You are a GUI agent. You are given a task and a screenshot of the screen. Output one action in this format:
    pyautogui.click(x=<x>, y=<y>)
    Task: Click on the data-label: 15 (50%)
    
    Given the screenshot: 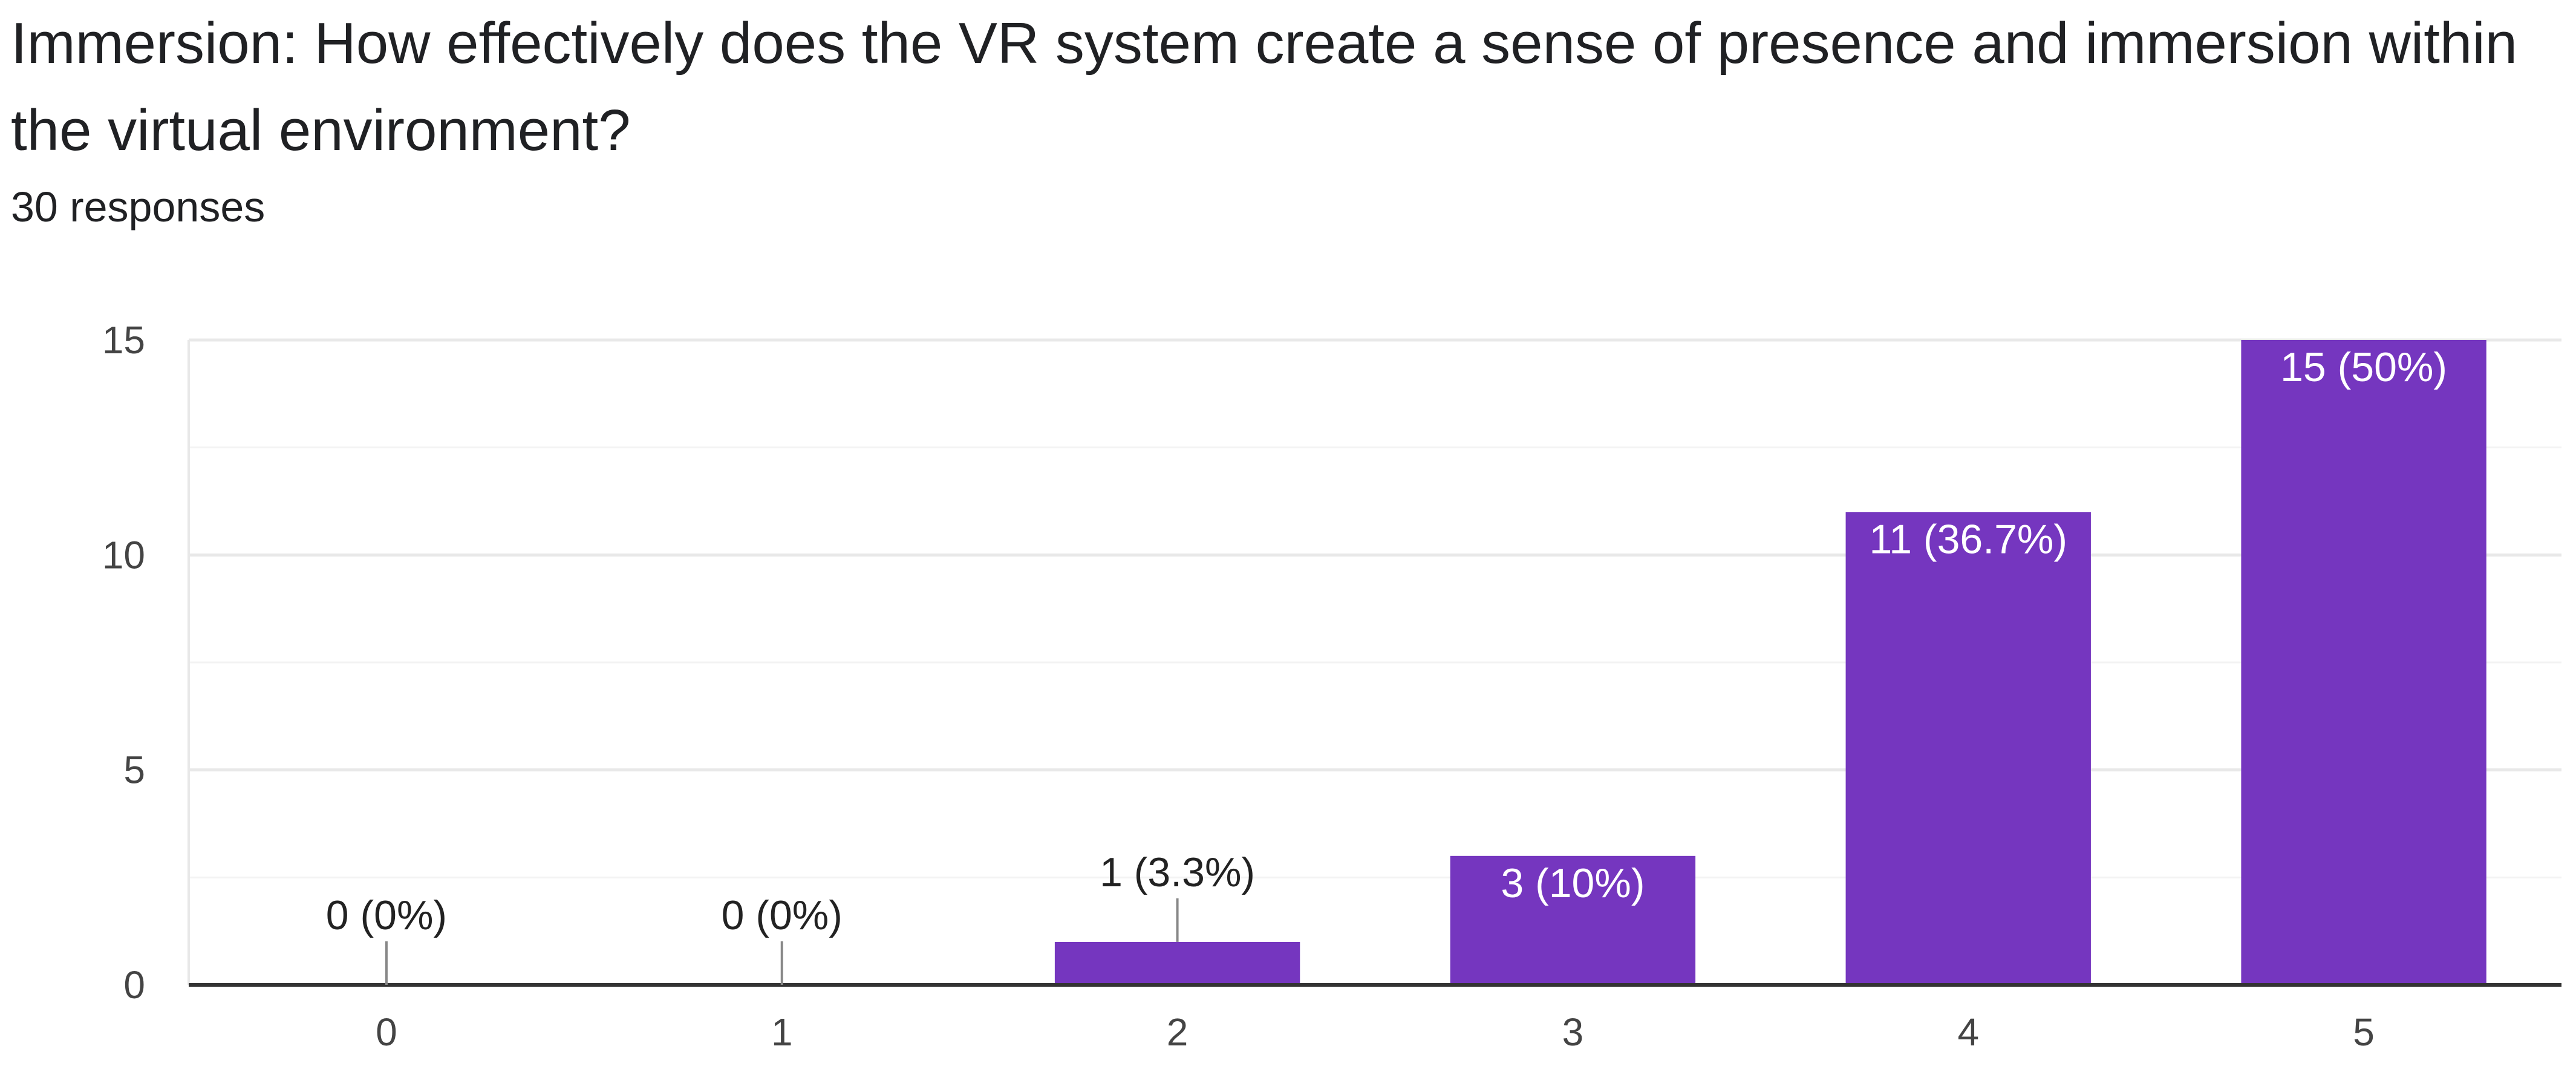 What is the action you would take?
    pyautogui.click(x=2363, y=367)
    